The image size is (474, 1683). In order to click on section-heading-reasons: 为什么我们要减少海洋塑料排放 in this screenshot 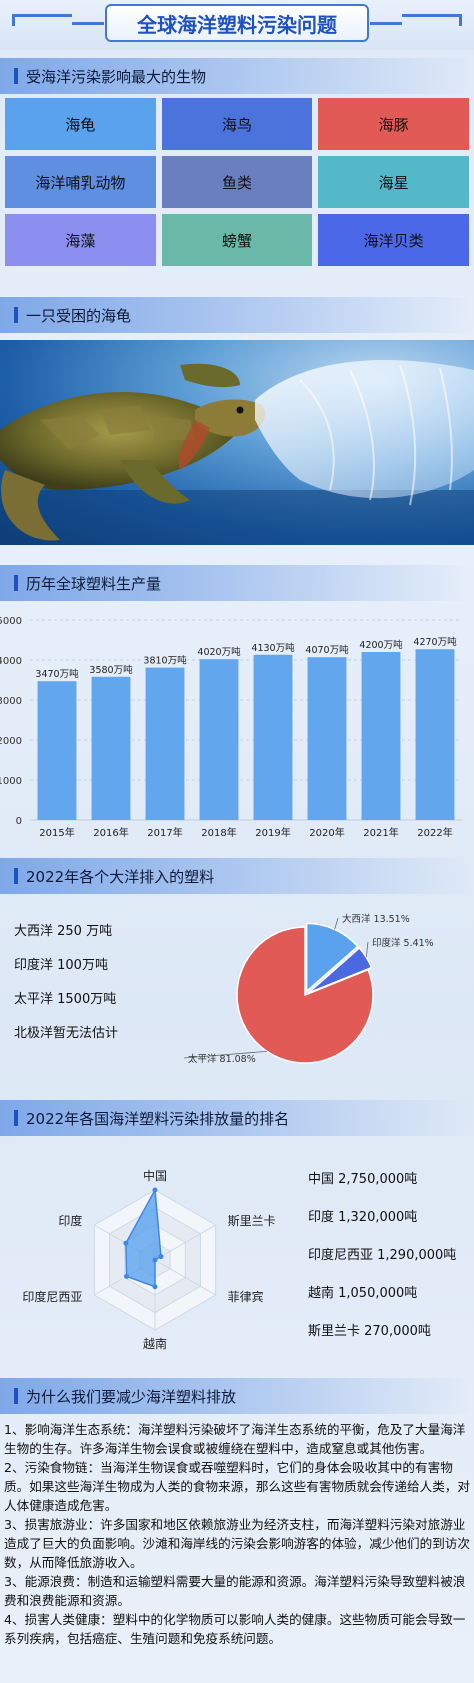, I will do `click(237, 1396)`.